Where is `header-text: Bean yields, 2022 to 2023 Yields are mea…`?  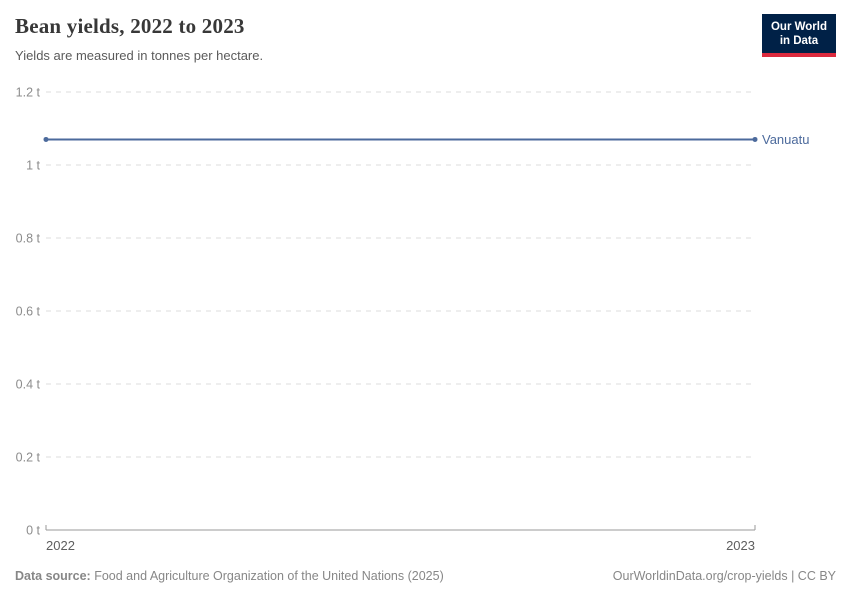 header-text: Bean yields, 2022 to 2023 Yields are mea… is located at coordinates (139, 38).